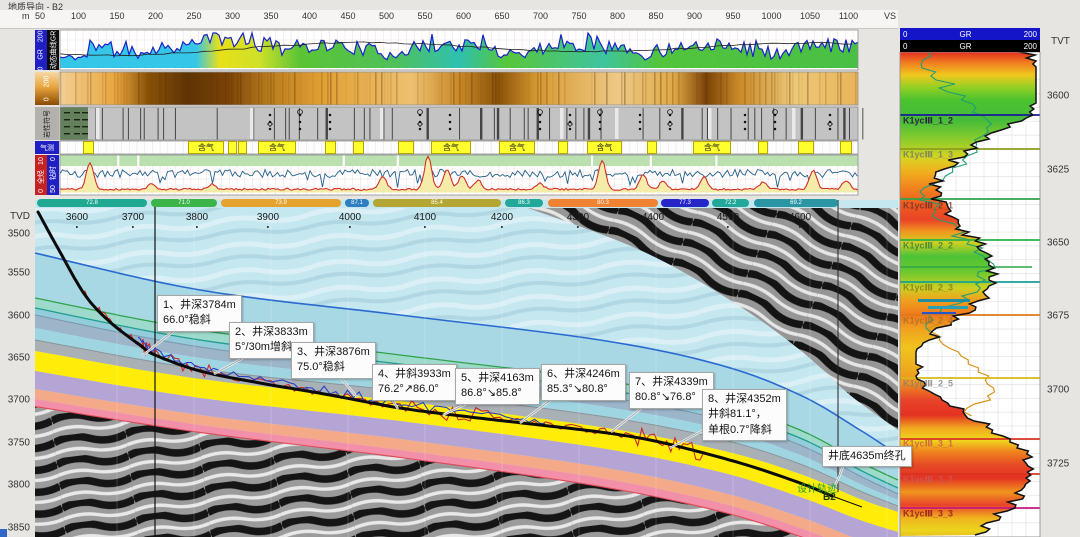 The height and width of the screenshot is (537, 1080). I want to click on md-label: 3700, so click(133, 220).